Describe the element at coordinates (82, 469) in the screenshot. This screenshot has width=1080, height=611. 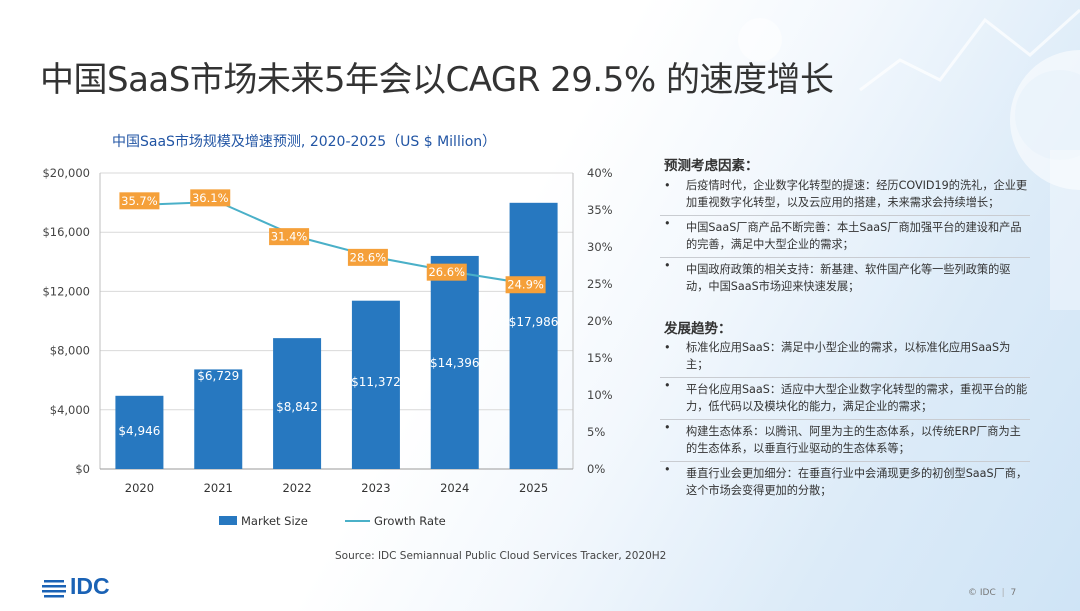
I see `y-left-tick-label: $0` at that location.